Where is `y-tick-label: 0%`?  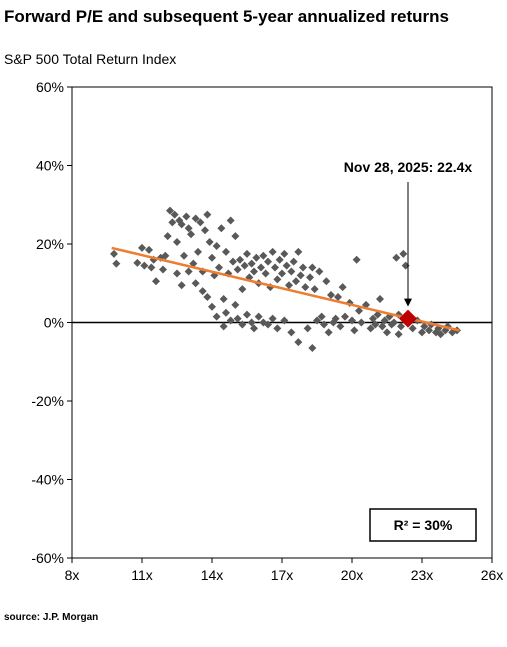
y-tick-label: 0% is located at coordinates (54, 323).